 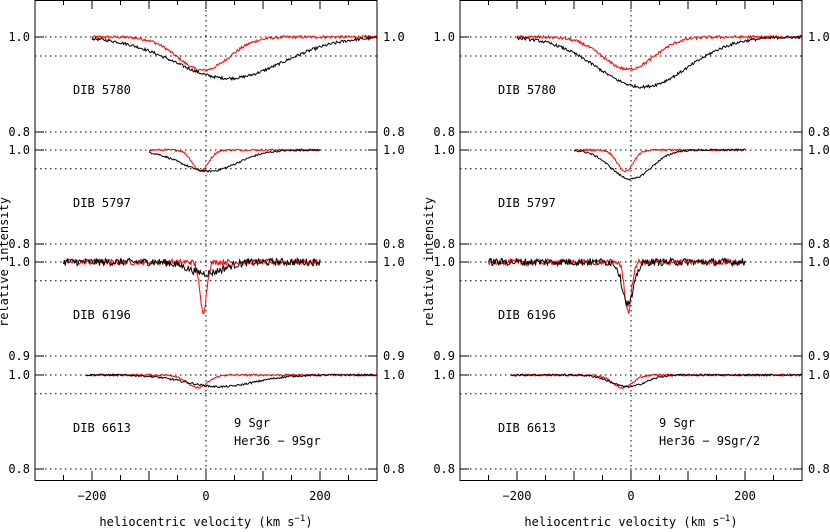 What do you see at coordinates (709, 432) in the screenshot?
I see `legend: 9 Sgr Her36 − 9Sgr/2` at bounding box center [709, 432].